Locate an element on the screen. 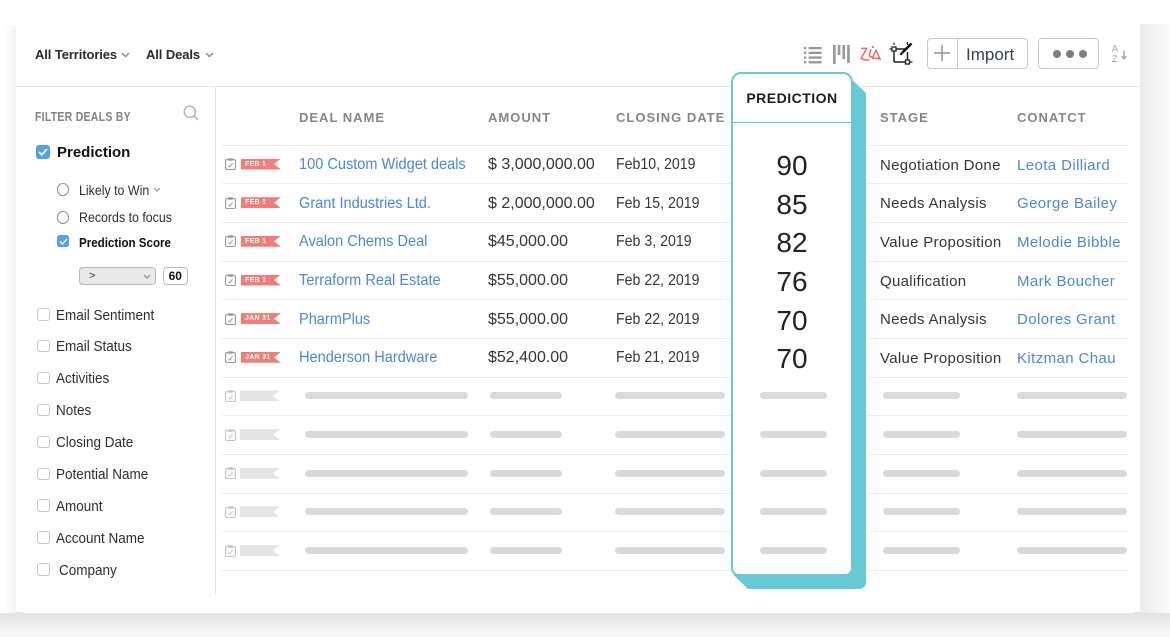 The height and width of the screenshot is (637, 1170). svg-text: A is located at coordinates (1115, 49).